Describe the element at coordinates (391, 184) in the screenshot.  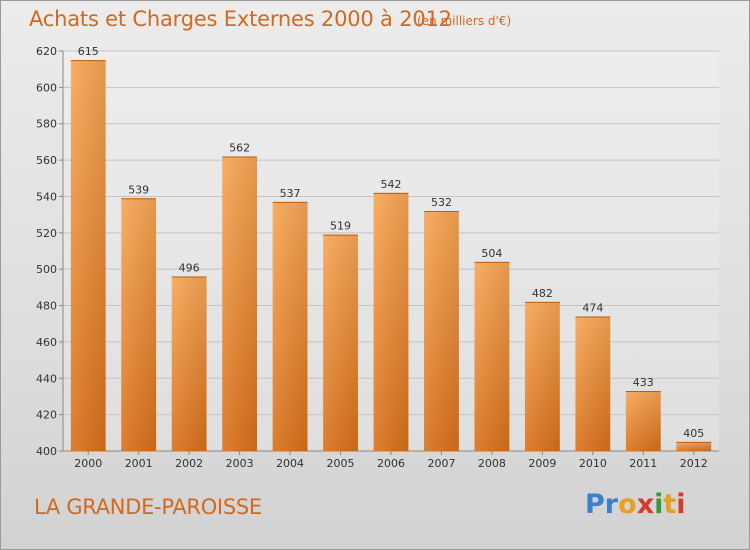
I see `bar-value-label: 542` at that location.